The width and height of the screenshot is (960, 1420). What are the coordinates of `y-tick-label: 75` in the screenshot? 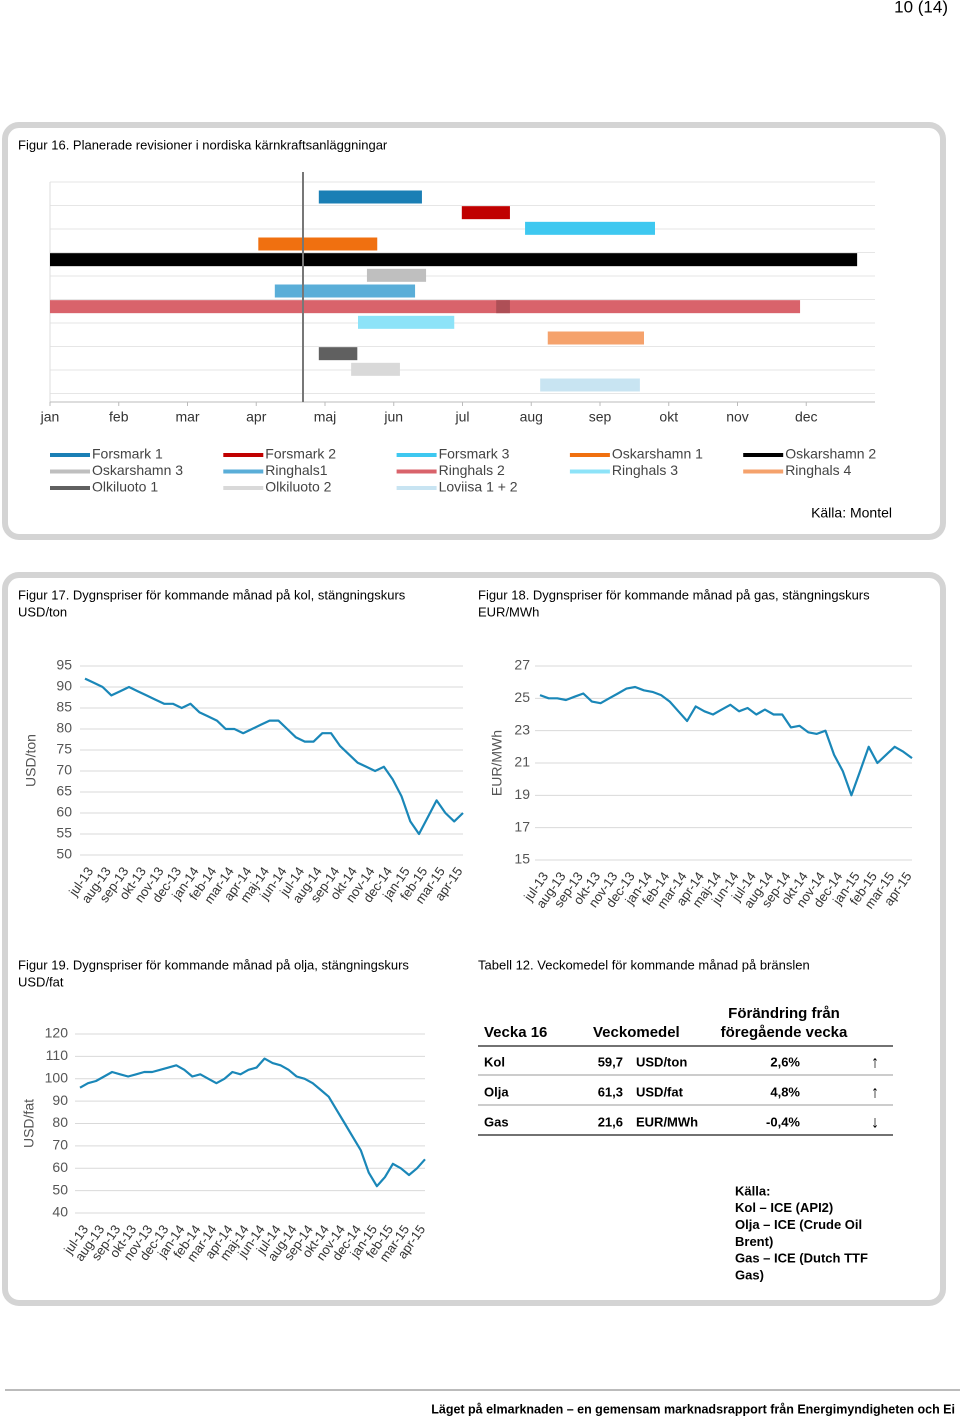 It's located at (64, 749).